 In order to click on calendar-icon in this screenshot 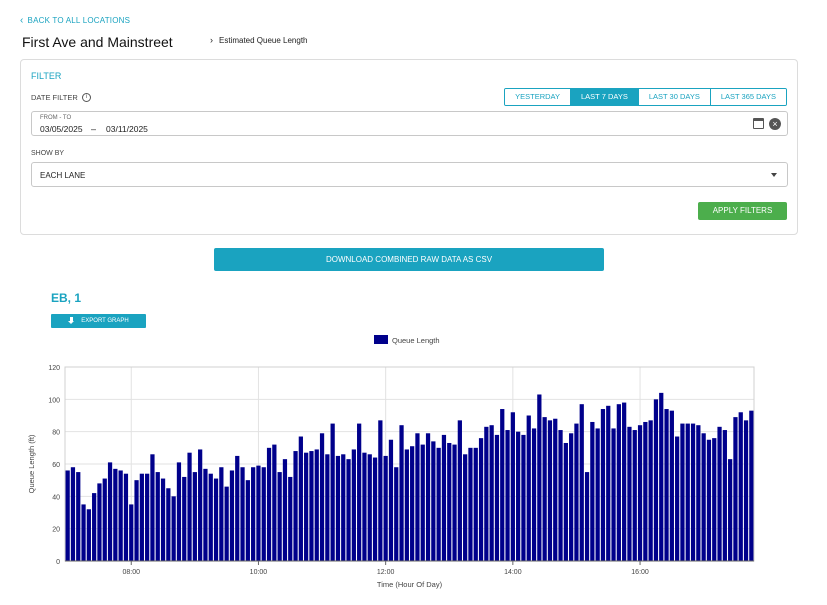, I will do `click(758, 123)`.